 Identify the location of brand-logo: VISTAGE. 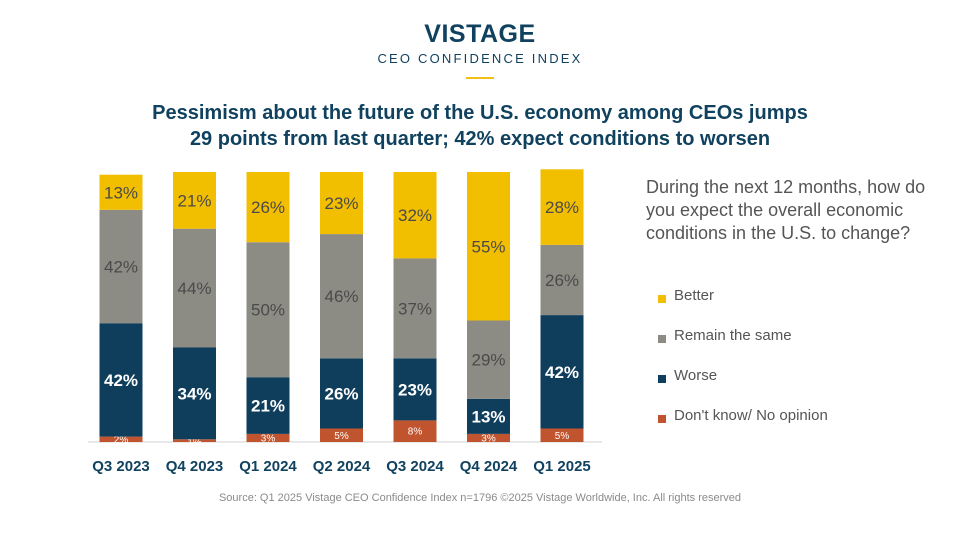
(480, 34).